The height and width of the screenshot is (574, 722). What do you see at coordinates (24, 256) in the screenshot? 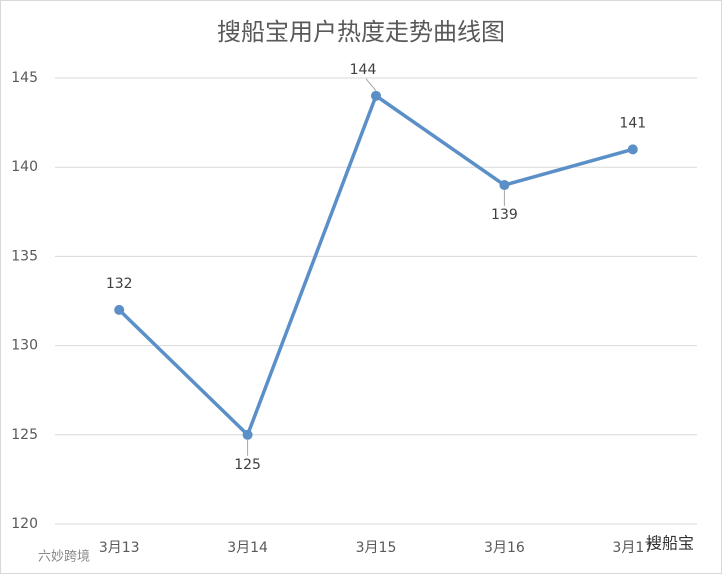
I see `y-tick-label: 135` at bounding box center [24, 256].